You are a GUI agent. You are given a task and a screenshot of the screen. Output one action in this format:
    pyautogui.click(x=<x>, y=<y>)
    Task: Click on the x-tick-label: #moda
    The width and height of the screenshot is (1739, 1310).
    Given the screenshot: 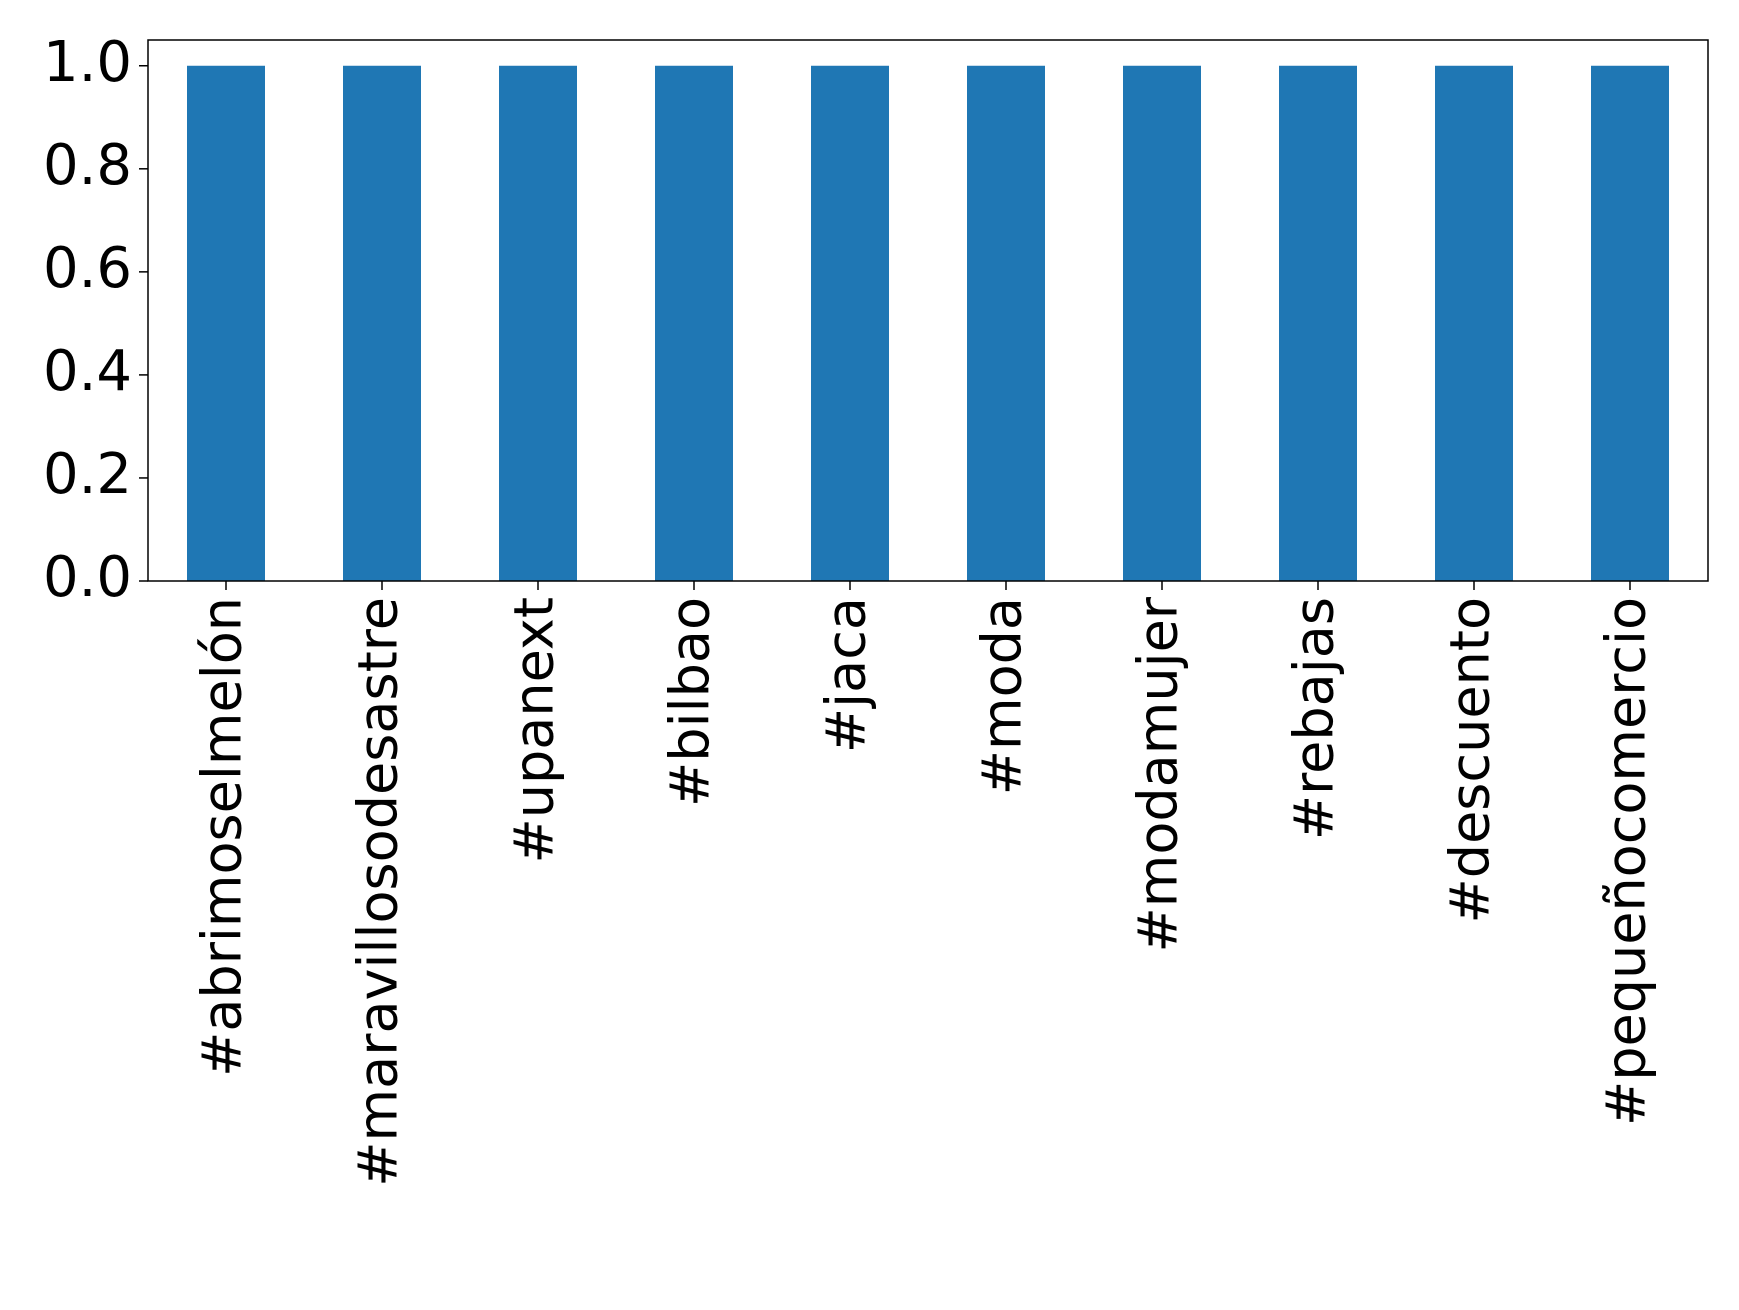 What is the action you would take?
    pyautogui.click(x=1002, y=696)
    